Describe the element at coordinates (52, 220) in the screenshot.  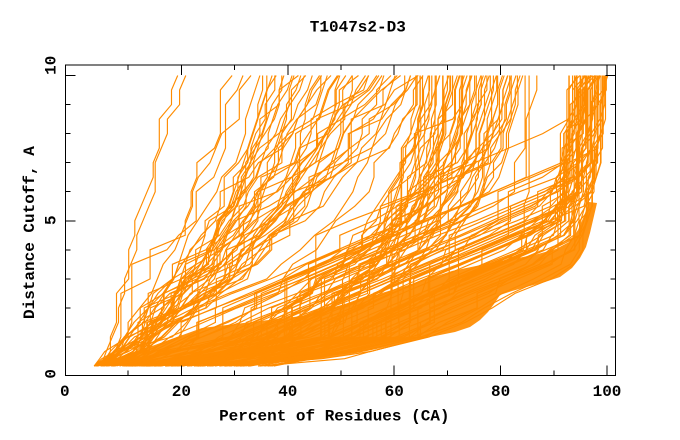
I see `svg-text: 5` at that location.